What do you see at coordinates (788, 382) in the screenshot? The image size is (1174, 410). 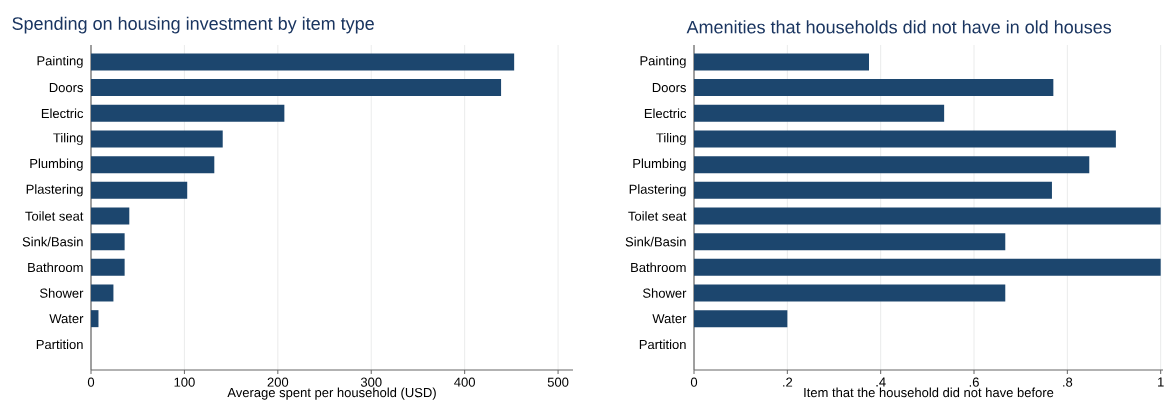 I see `x-tick-label: .2` at bounding box center [788, 382].